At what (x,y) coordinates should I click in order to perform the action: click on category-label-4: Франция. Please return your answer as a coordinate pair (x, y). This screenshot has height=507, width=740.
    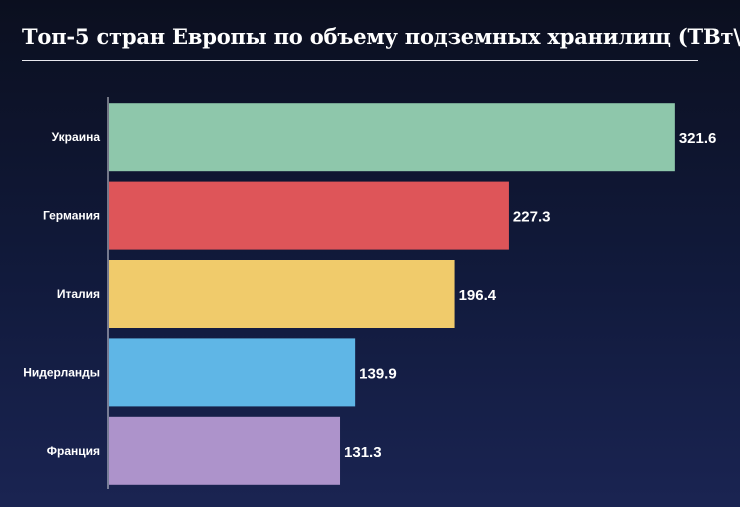
    Looking at the image, I should click on (73, 451).